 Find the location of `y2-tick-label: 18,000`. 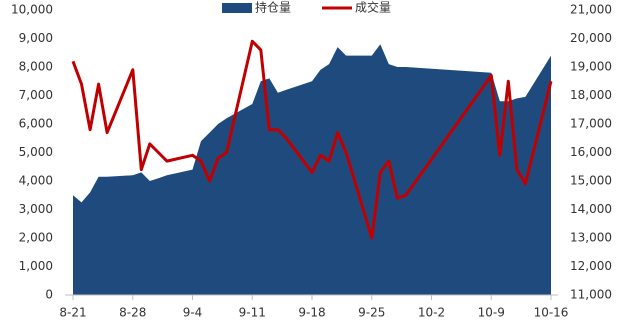

y2-tick-label: 18,000 is located at coordinates (591, 95).